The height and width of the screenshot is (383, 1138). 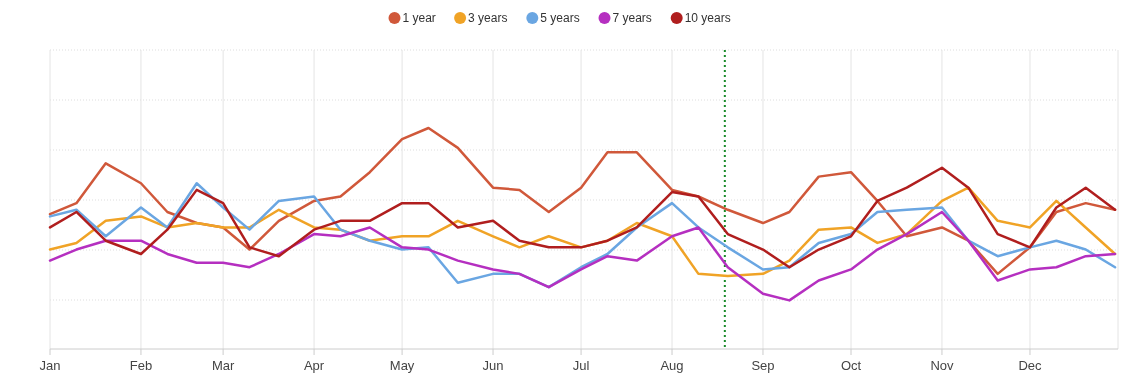 What do you see at coordinates (402, 365) in the screenshot?
I see `x-tick-label: May` at bounding box center [402, 365].